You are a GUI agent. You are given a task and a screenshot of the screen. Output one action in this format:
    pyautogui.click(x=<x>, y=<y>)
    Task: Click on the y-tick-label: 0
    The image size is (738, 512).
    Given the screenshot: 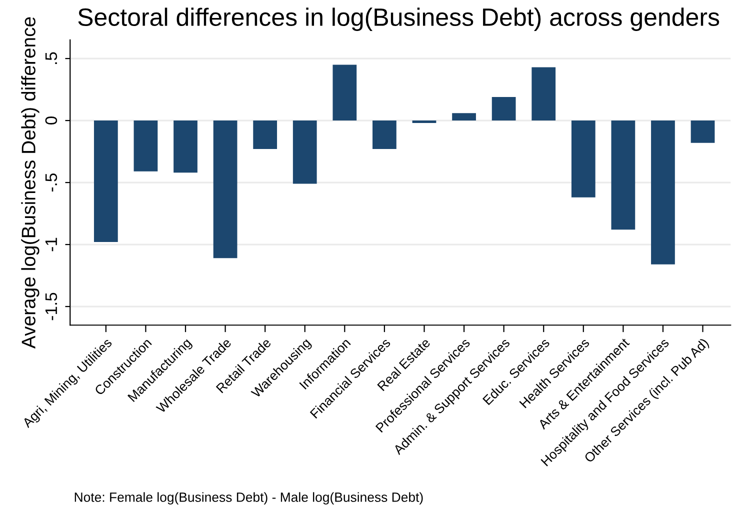 What is the action you would take?
    pyautogui.click(x=51, y=120)
    